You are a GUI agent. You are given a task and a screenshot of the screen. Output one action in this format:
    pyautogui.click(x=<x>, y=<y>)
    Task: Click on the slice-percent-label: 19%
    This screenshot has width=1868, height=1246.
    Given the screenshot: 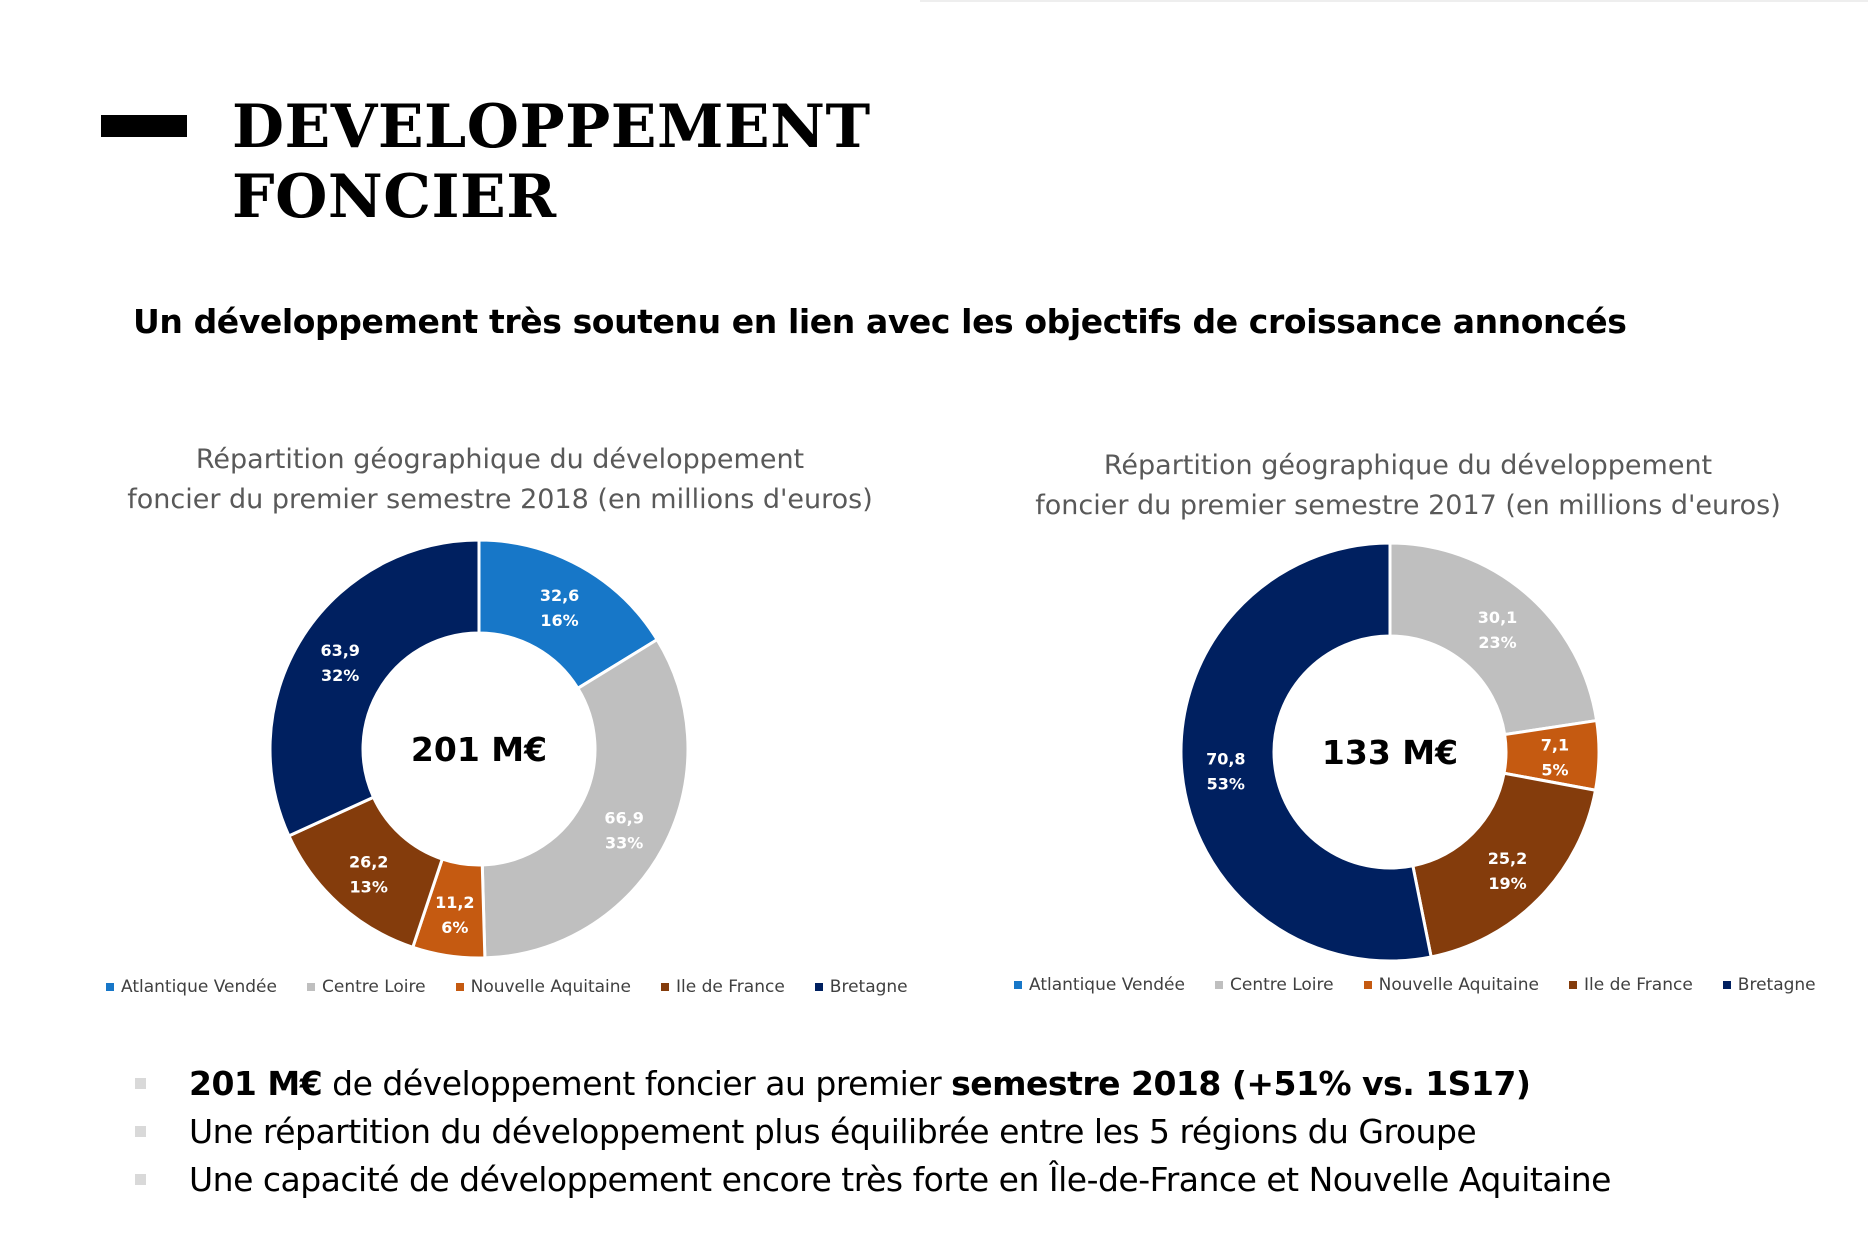 What is the action you would take?
    pyautogui.click(x=1507, y=883)
    